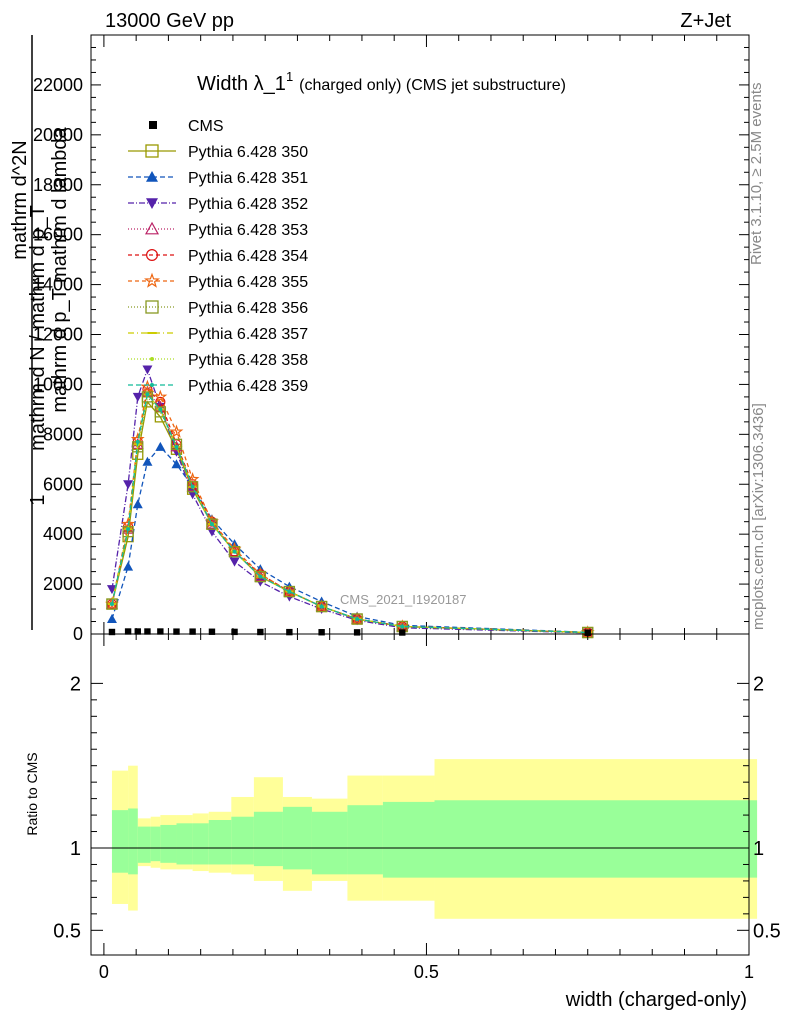 The height and width of the screenshot is (1024, 786). What do you see at coordinates (38, 499) in the screenshot?
I see `main-ylabel-line-1: 1` at bounding box center [38, 499].